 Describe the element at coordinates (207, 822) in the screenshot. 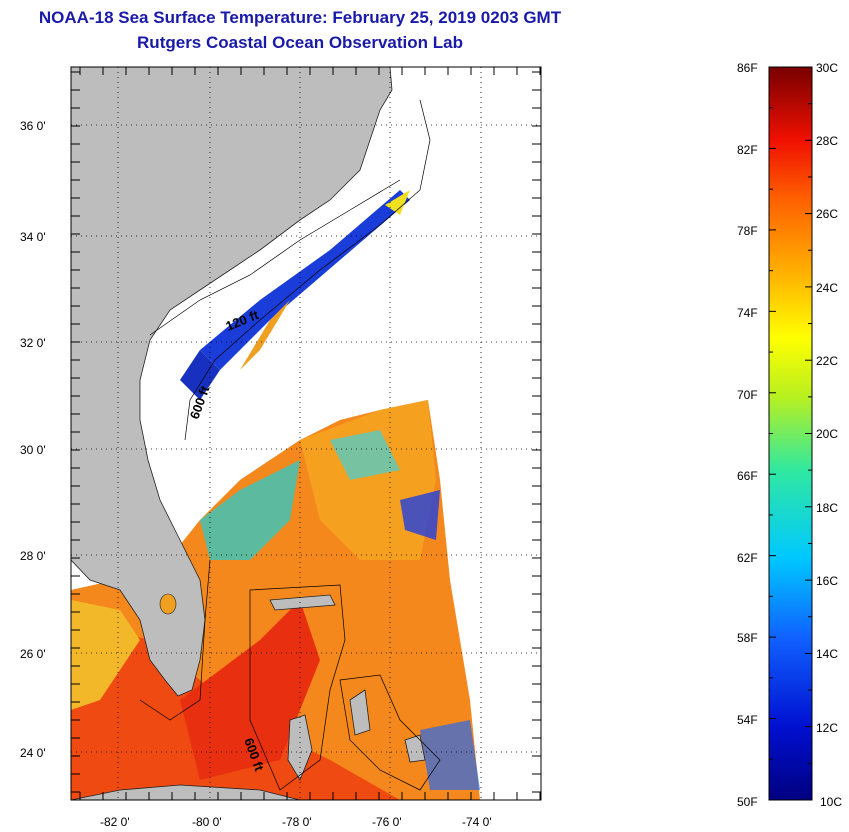

I see `lon-label: -80 0'` at that location.